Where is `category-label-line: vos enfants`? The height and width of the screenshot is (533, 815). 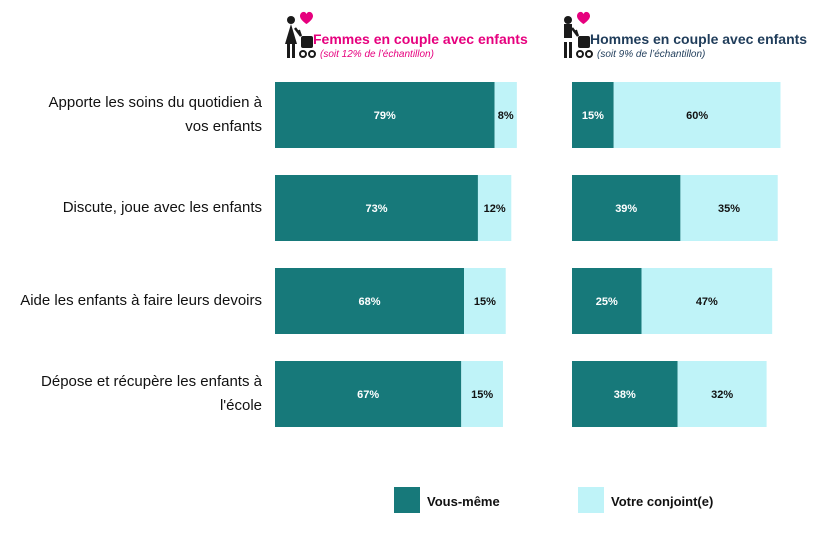 category-label-line: vos enfants is located at coordinates (223, 126).